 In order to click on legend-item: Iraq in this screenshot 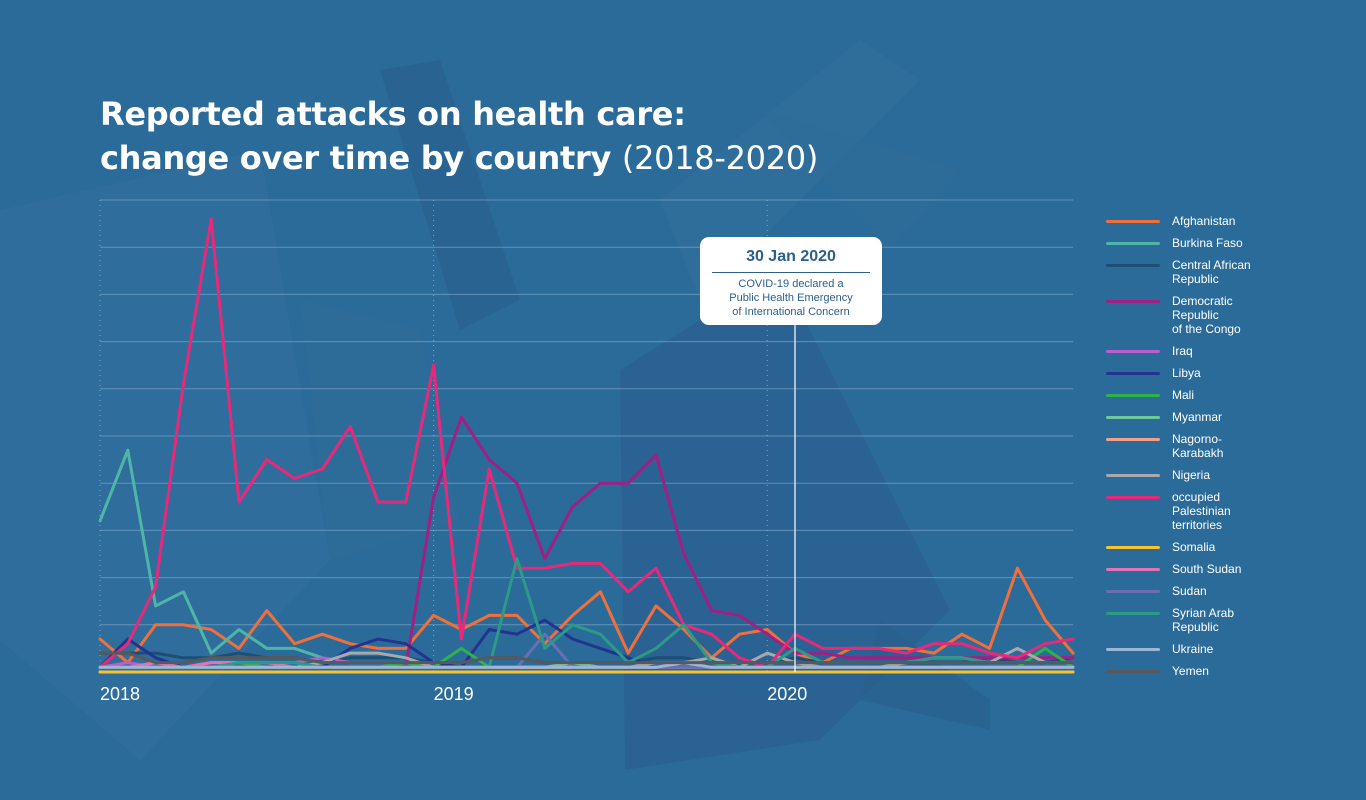, I will do `click(1194, 351)`.